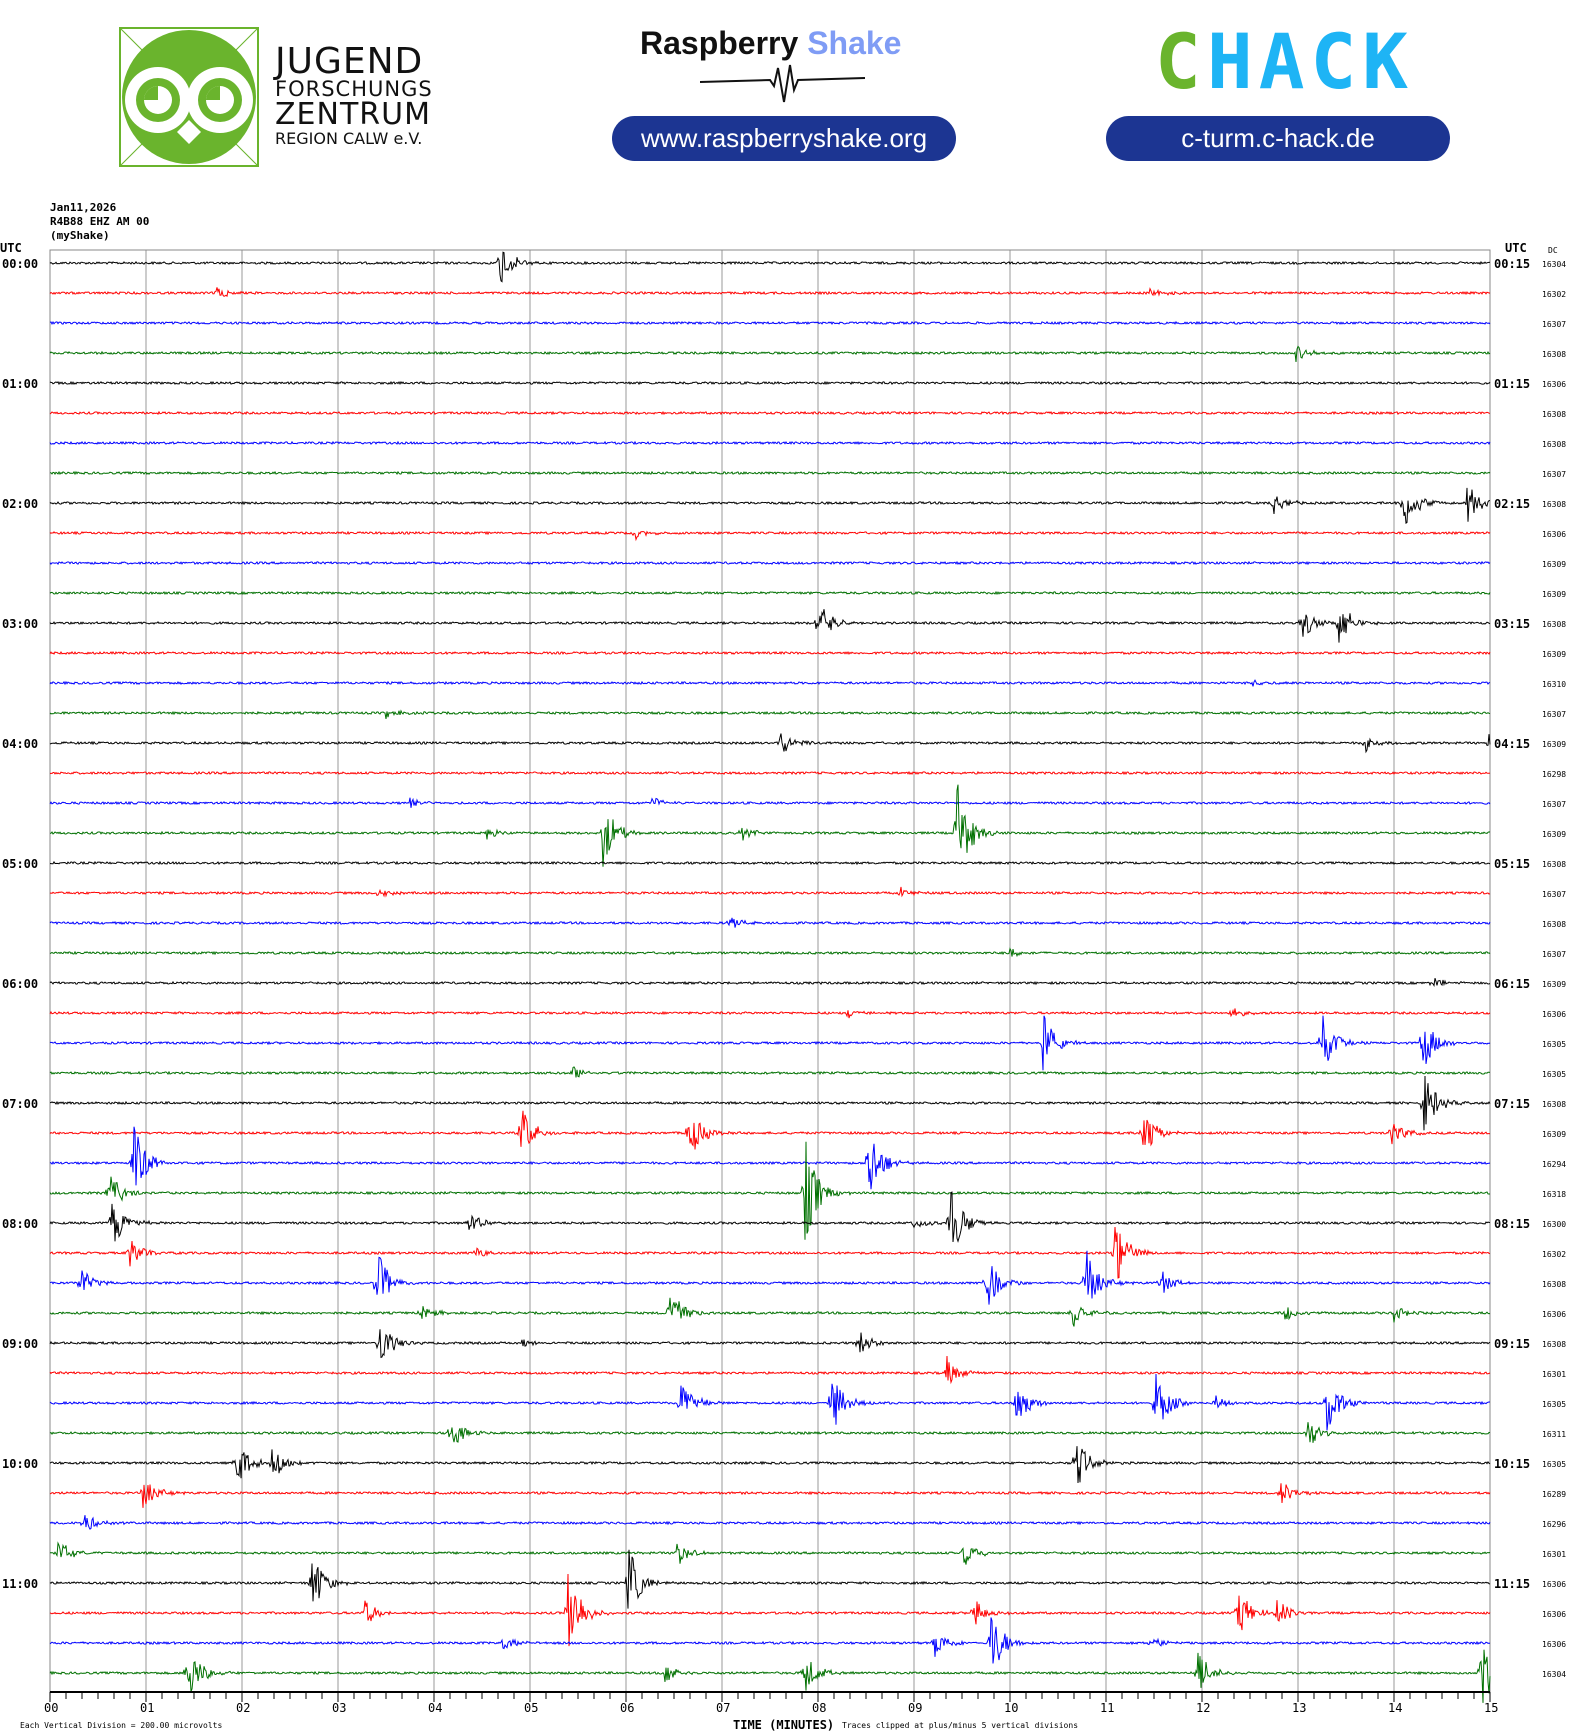  I want to click on chack-logo-hack: HACK, so click(1308, 61).